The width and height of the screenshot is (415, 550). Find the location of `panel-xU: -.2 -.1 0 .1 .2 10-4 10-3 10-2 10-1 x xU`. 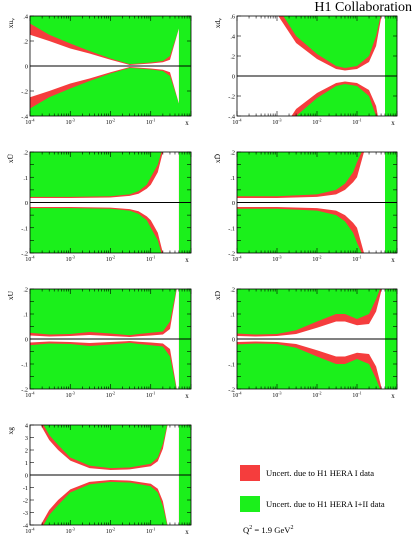

panel-xU: -.2 -.1 0 .1 .2 10-4 10-3 10-2 10-1 x xU is located at coordinates (99, 343).